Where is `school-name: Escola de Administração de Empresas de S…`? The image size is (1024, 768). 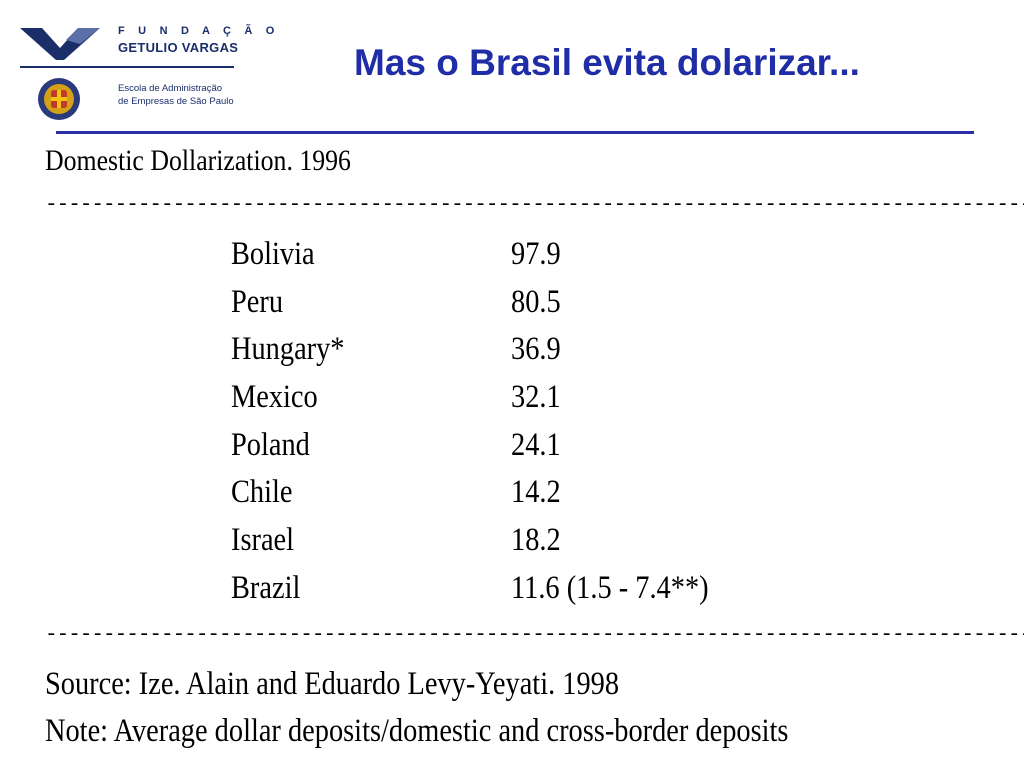
school-name: Escola de Administração de Empresas de S… is located at coordinates (176, 95).